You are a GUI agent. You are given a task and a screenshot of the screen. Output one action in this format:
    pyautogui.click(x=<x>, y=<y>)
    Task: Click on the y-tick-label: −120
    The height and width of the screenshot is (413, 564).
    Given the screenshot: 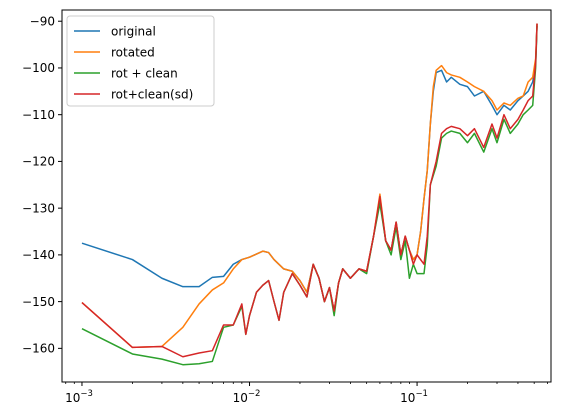 What is the action you would take?
    pyautogui.click(x=38, y=162)
    